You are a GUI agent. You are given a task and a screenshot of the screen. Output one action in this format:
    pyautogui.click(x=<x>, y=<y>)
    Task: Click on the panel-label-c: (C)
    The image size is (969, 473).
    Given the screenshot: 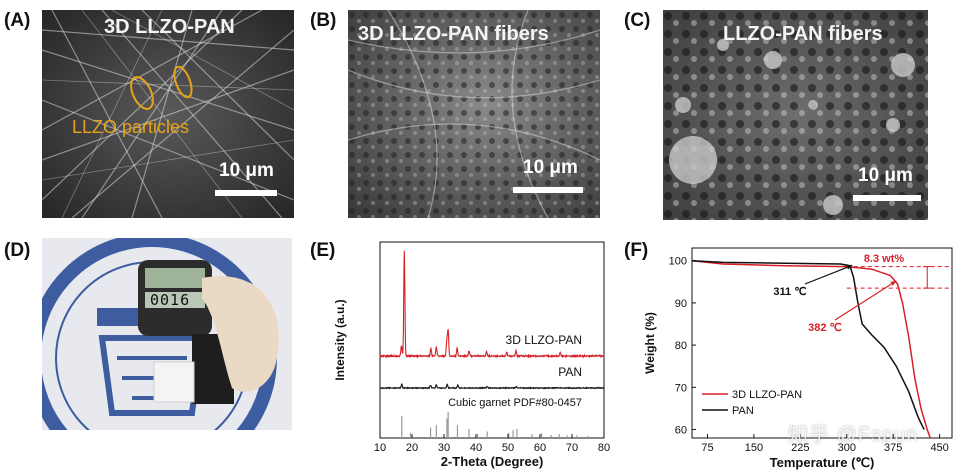 What is the action you would take?
    pyautogui.click(x=637, y=20)
    